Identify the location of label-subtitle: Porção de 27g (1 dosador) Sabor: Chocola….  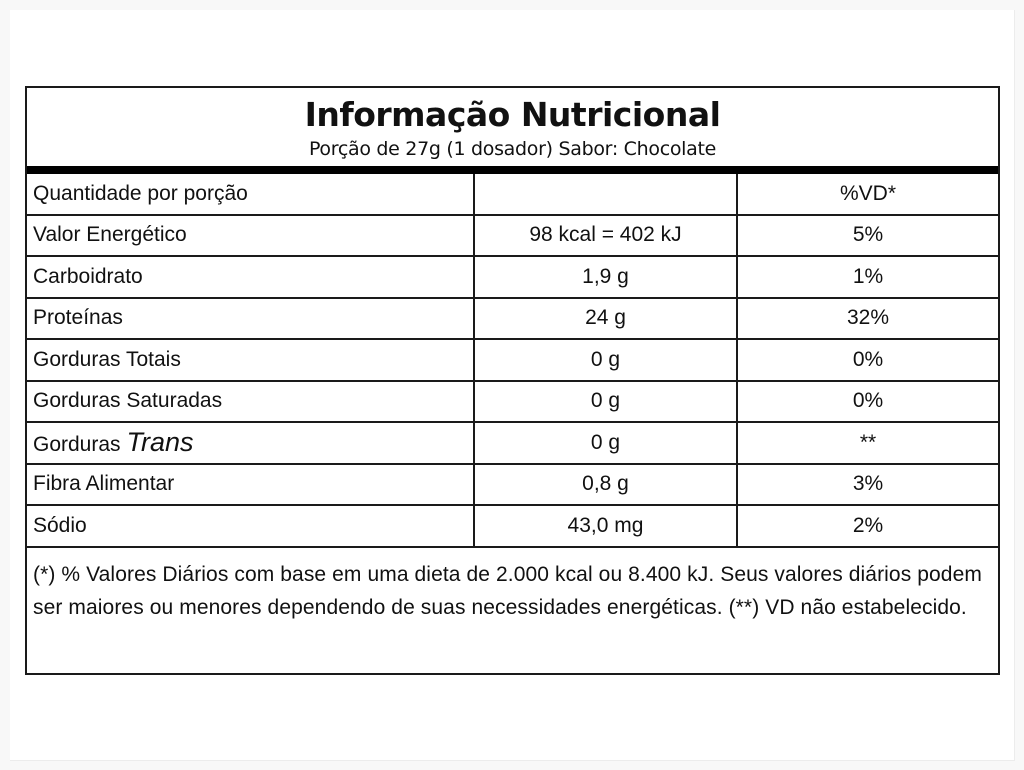
(512, 149).